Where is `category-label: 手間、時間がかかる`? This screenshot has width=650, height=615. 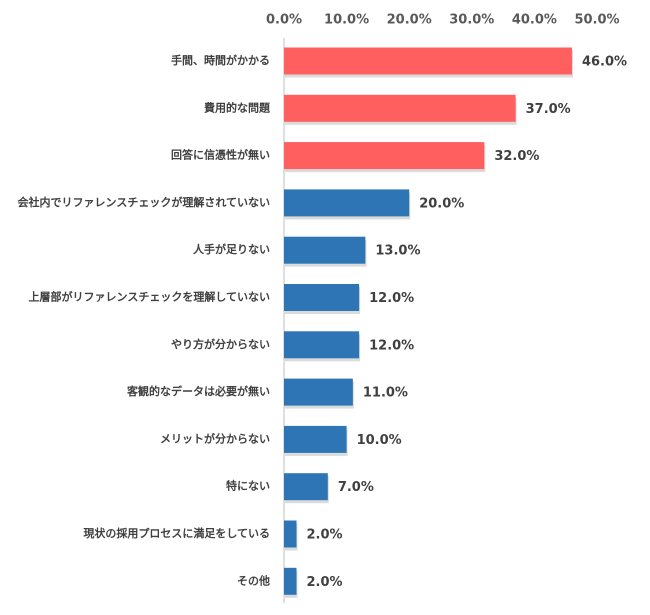
category-label: 手間、時間がかかる is located at coordinates (220, 60).